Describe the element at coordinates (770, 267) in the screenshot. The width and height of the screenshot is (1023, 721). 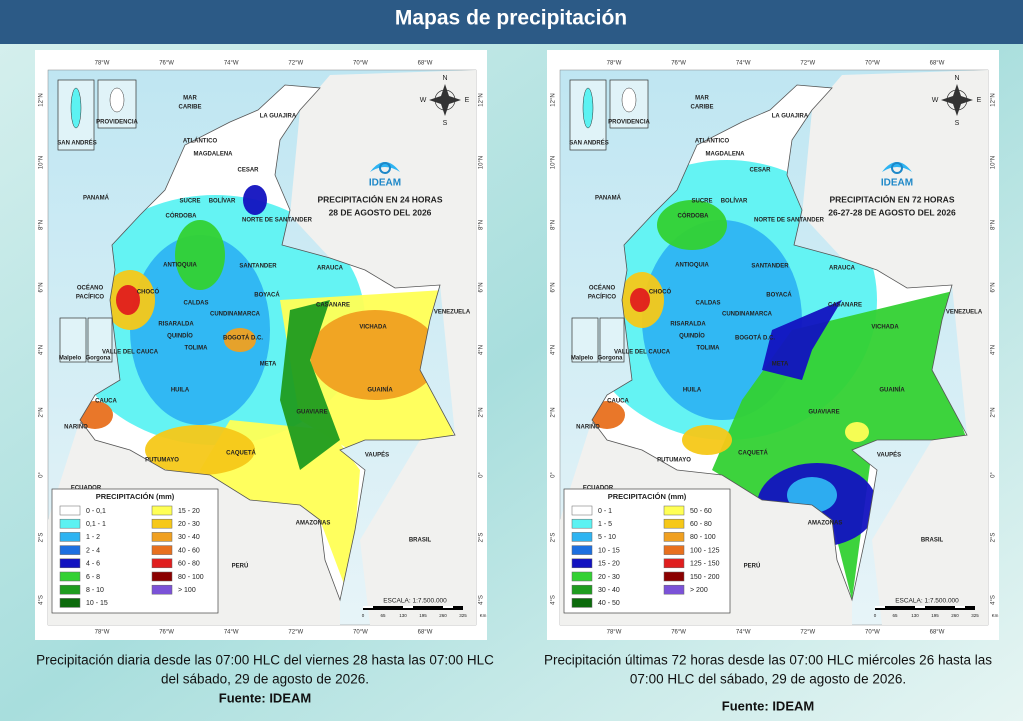
I see `place-label: SANTANDER` at that location.